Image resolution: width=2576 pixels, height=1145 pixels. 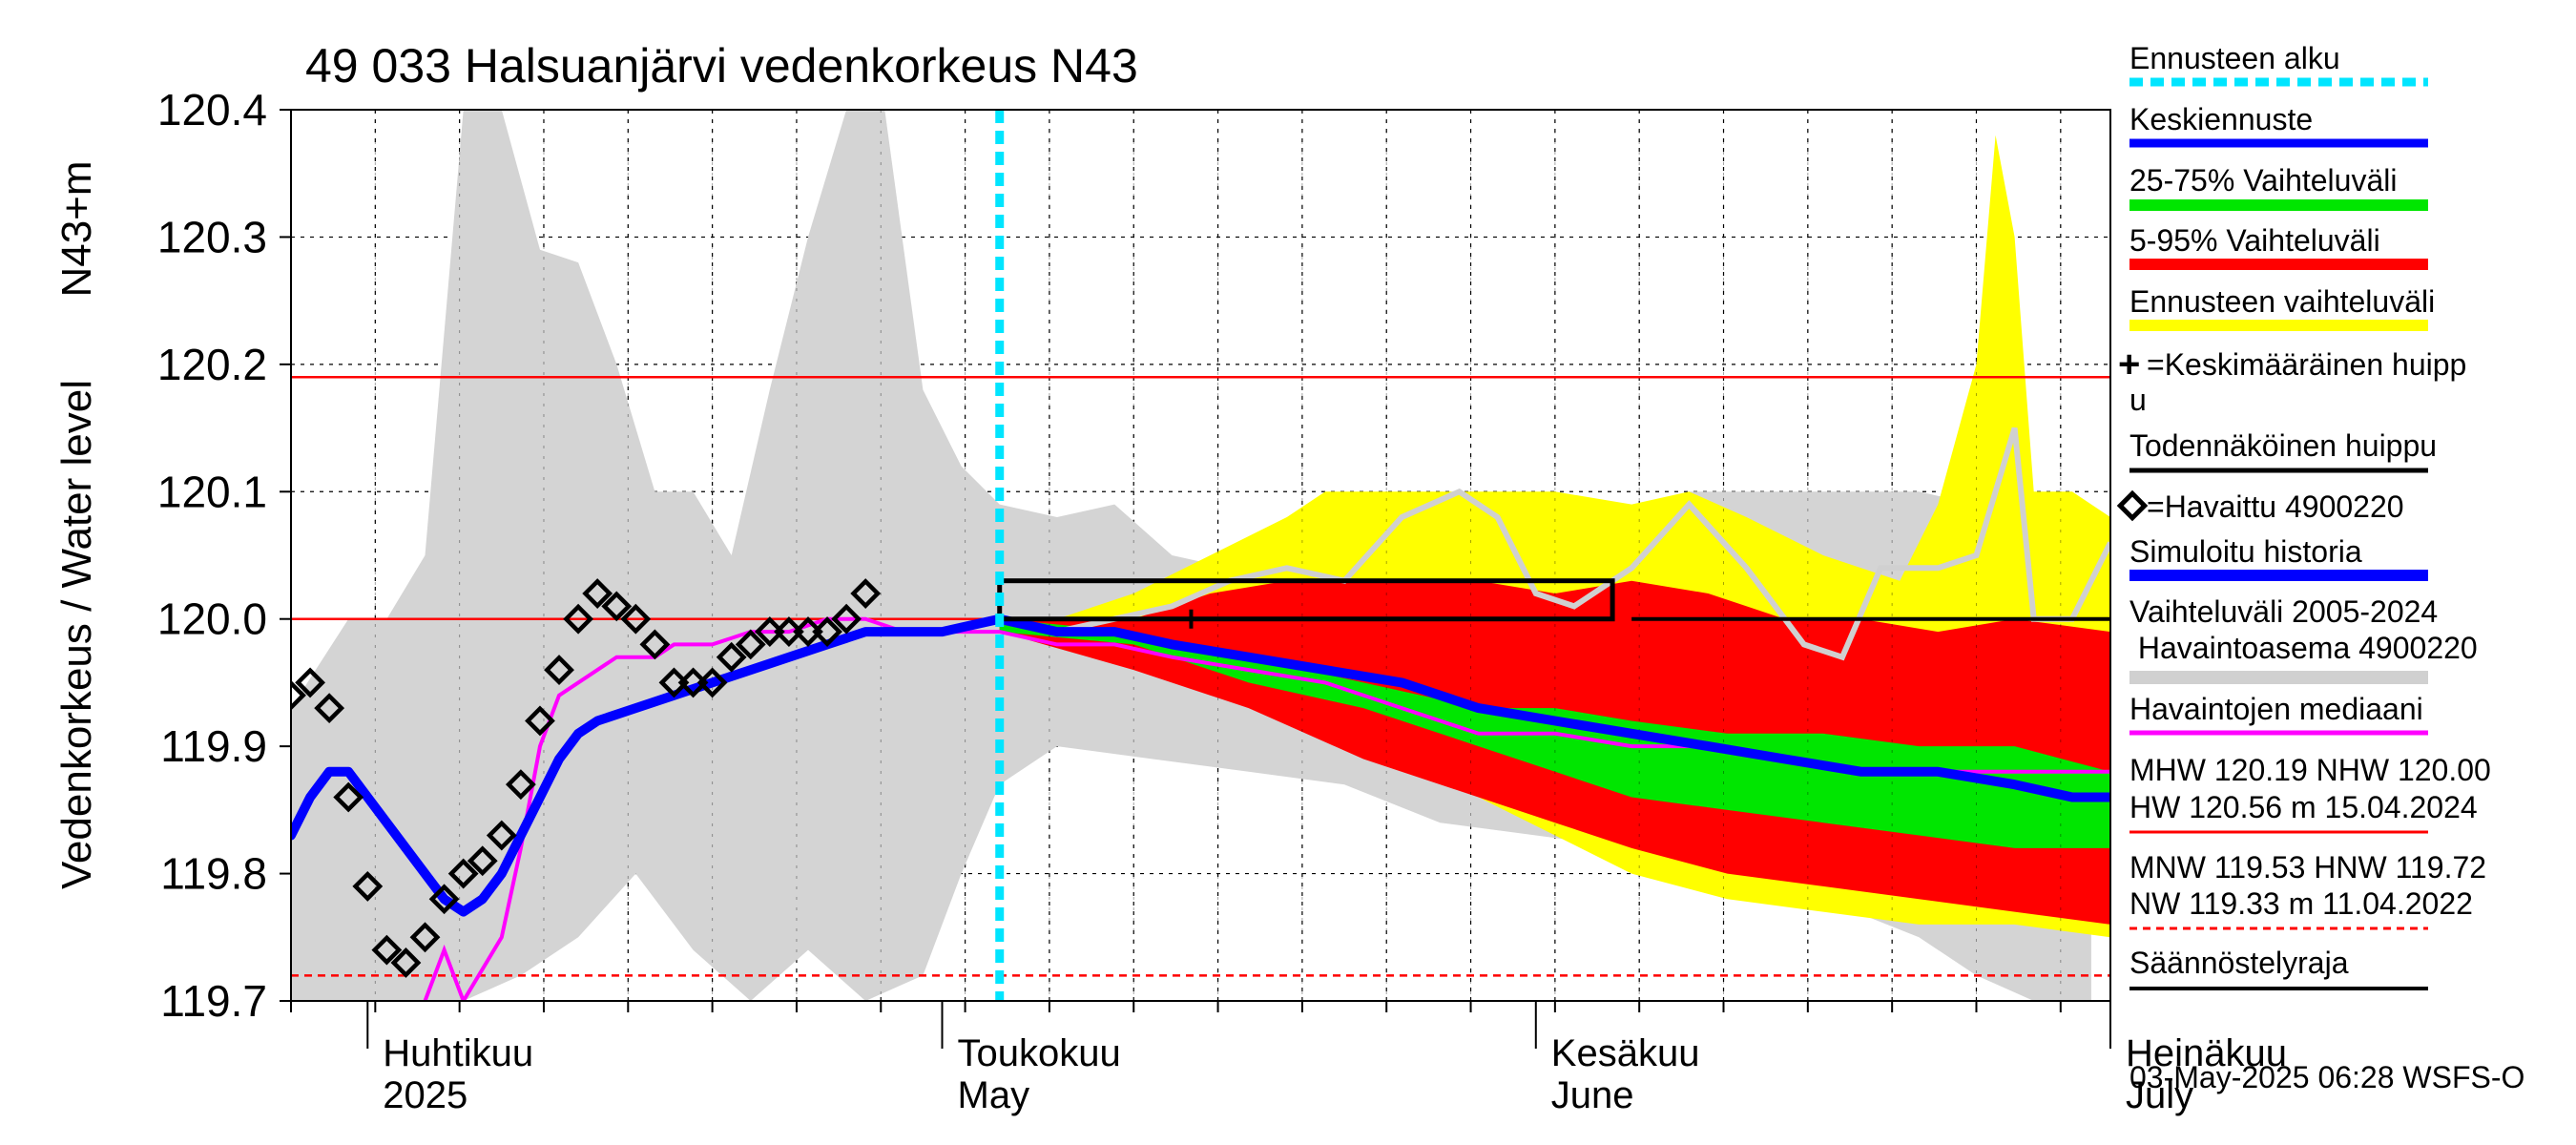 I want to click on legend-label-mean-forecast: Keskiennuste, so click(x=2221, y=119).